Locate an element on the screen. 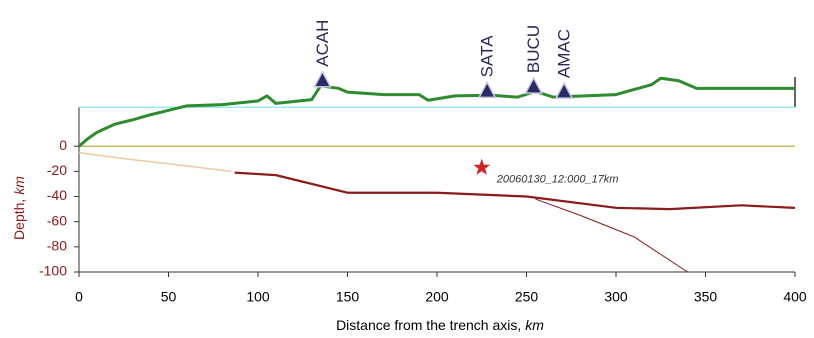  station-label: SATA is located at coordinates (487, 56).